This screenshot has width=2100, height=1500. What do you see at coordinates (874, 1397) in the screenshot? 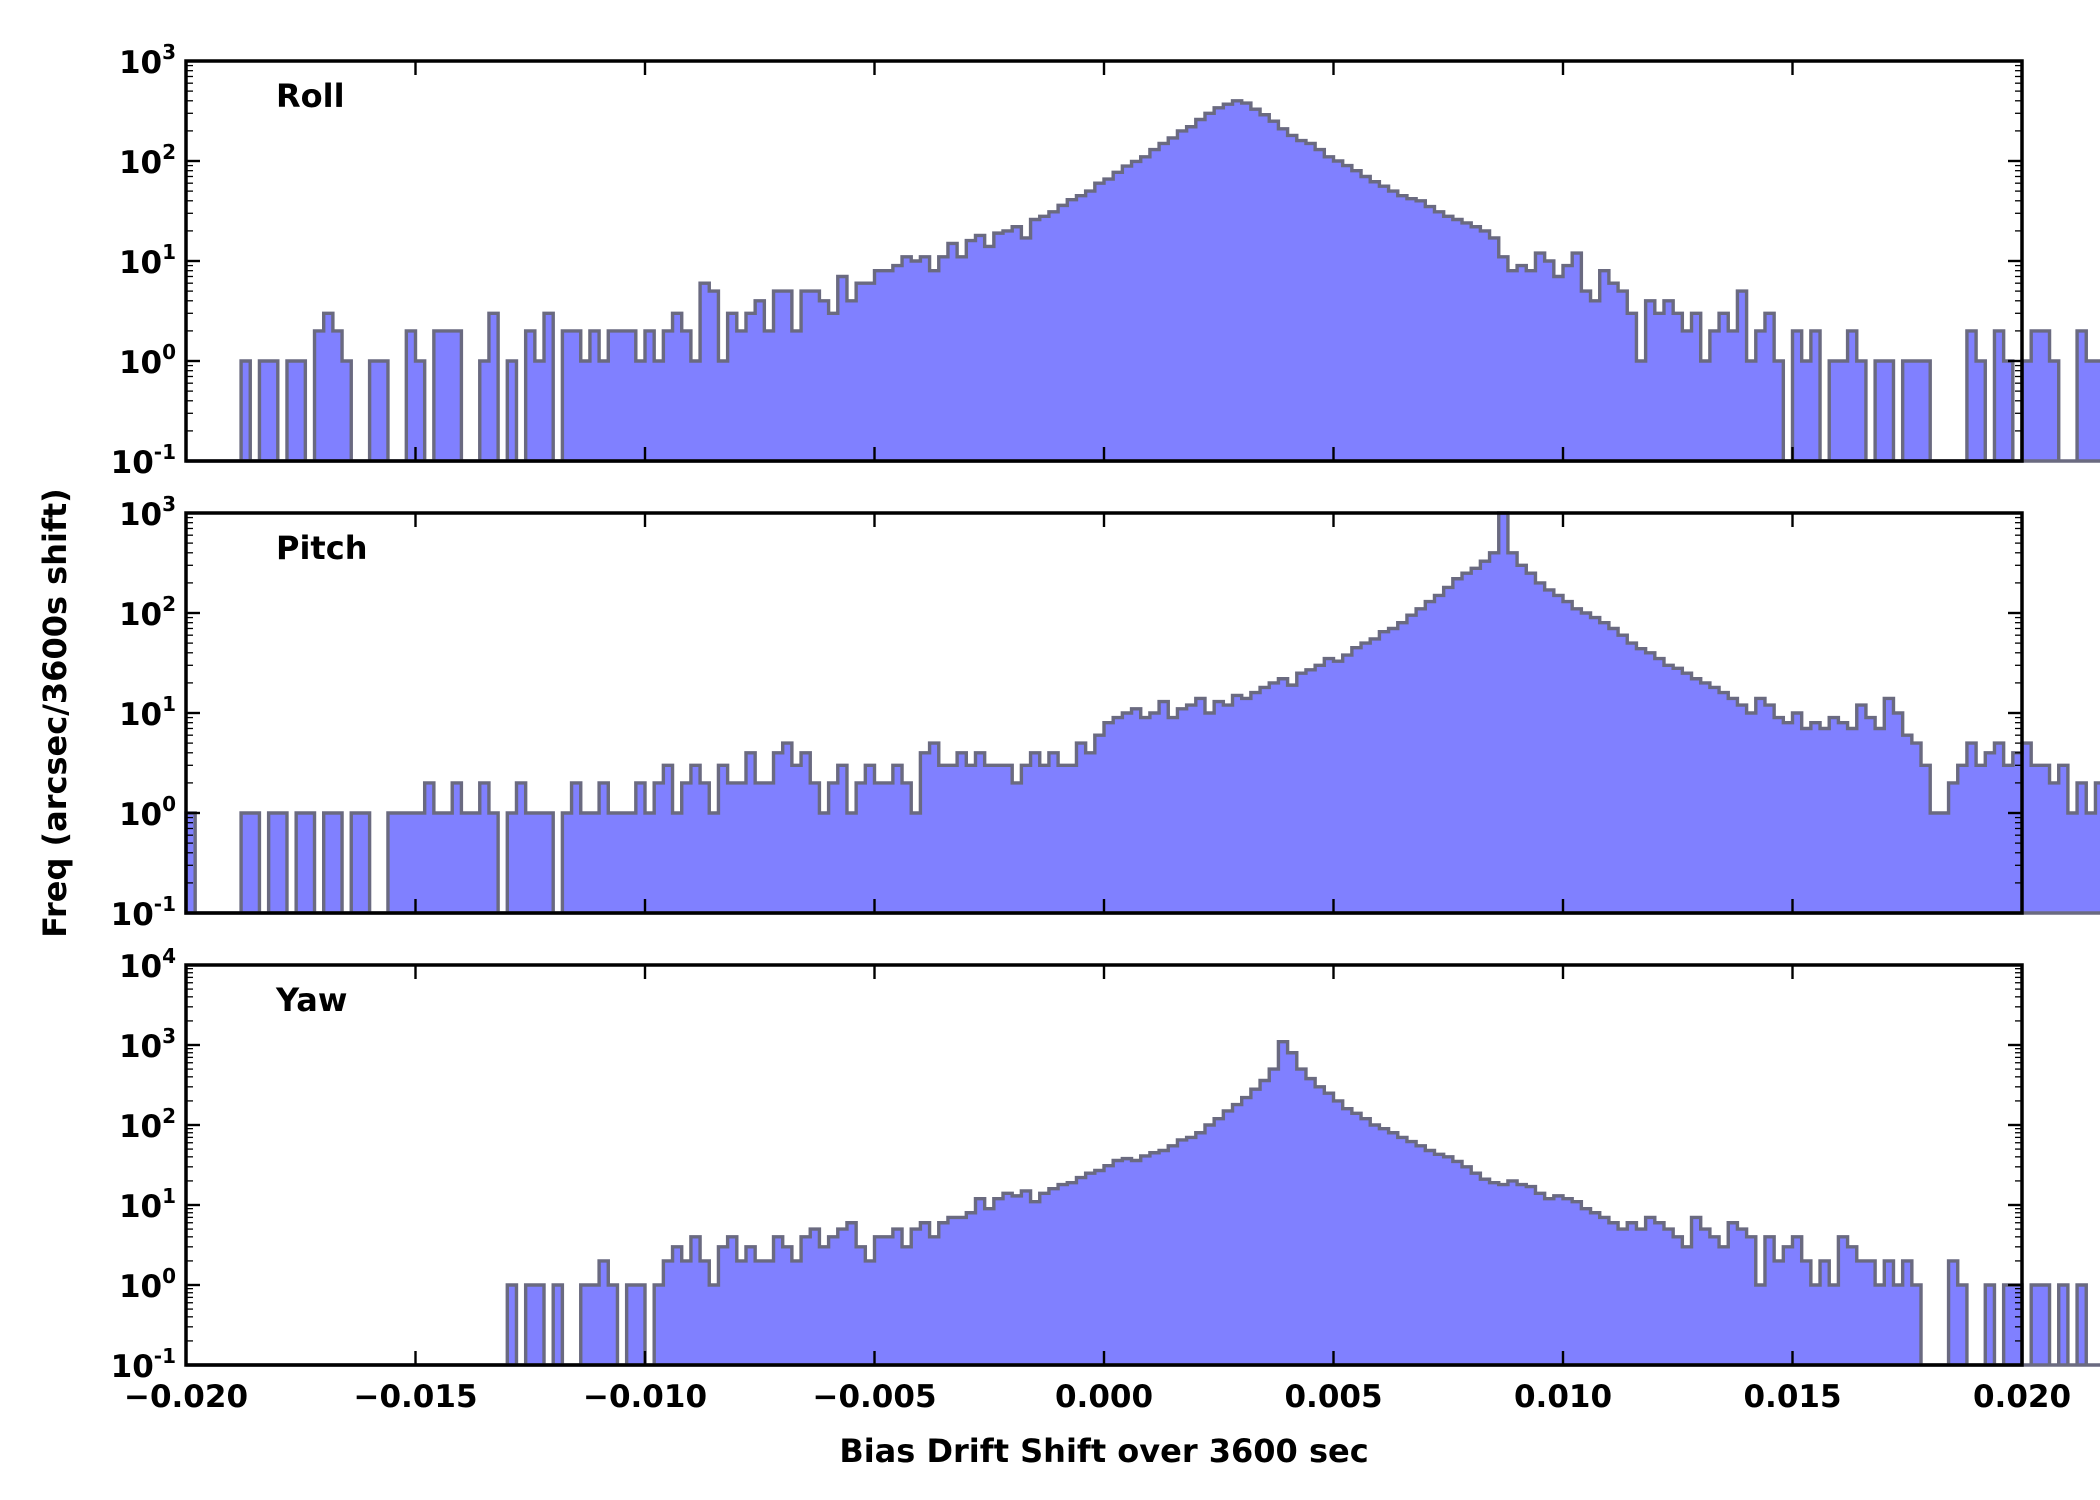
I see `x-tick-label: −0.005` at bounding box center [874, 1397].